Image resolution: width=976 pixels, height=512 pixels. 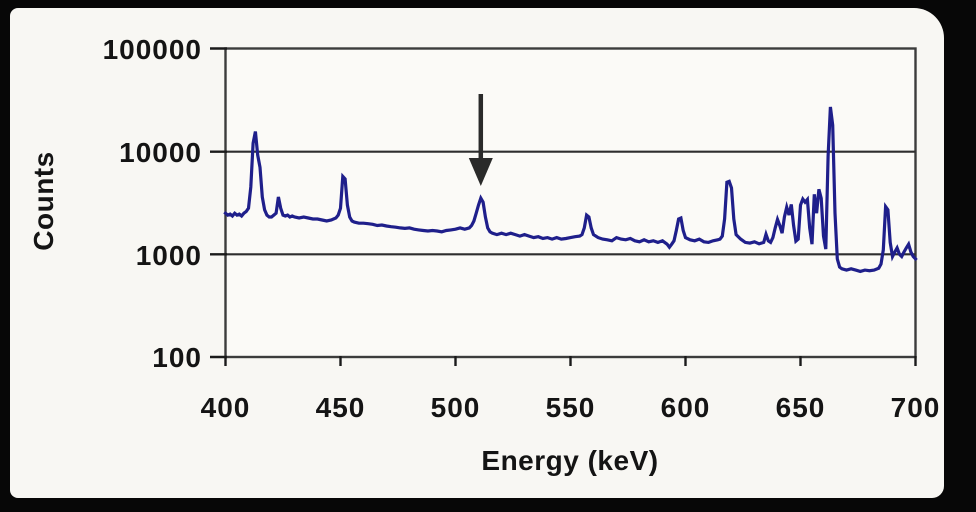 What do you see at coordinates (169, 255) in the screenshot?
I see `y-tick-label-1000: 1000` at bounding box center [169, 255].